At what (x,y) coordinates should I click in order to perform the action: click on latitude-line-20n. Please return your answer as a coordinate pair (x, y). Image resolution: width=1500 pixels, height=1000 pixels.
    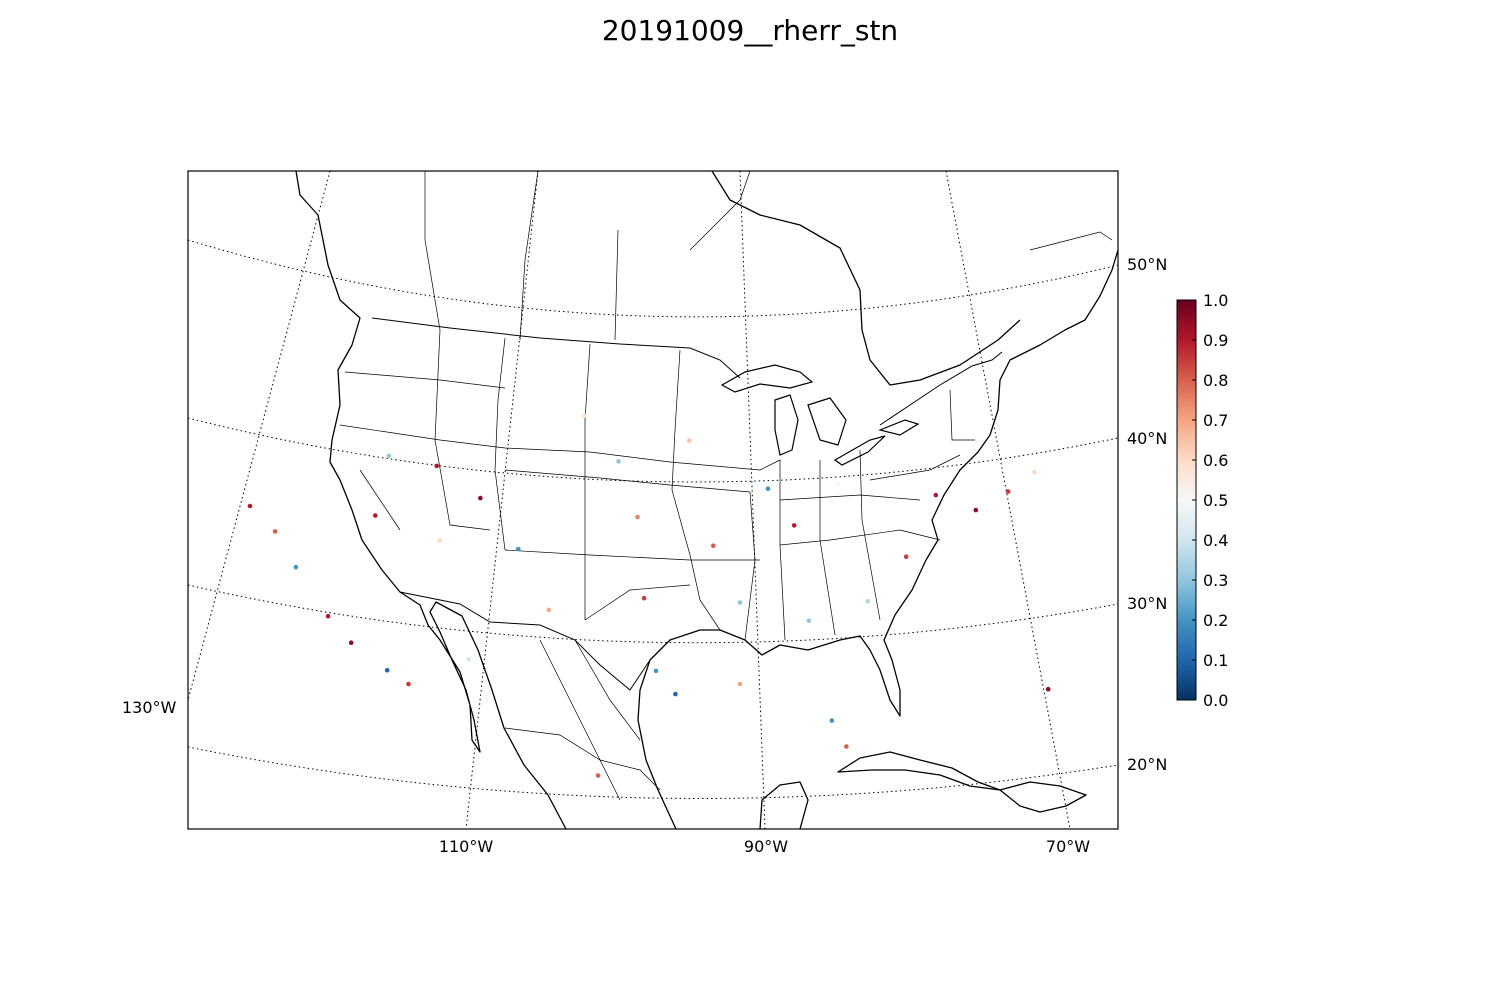
    Looking at the image, I should click on (653, 772).